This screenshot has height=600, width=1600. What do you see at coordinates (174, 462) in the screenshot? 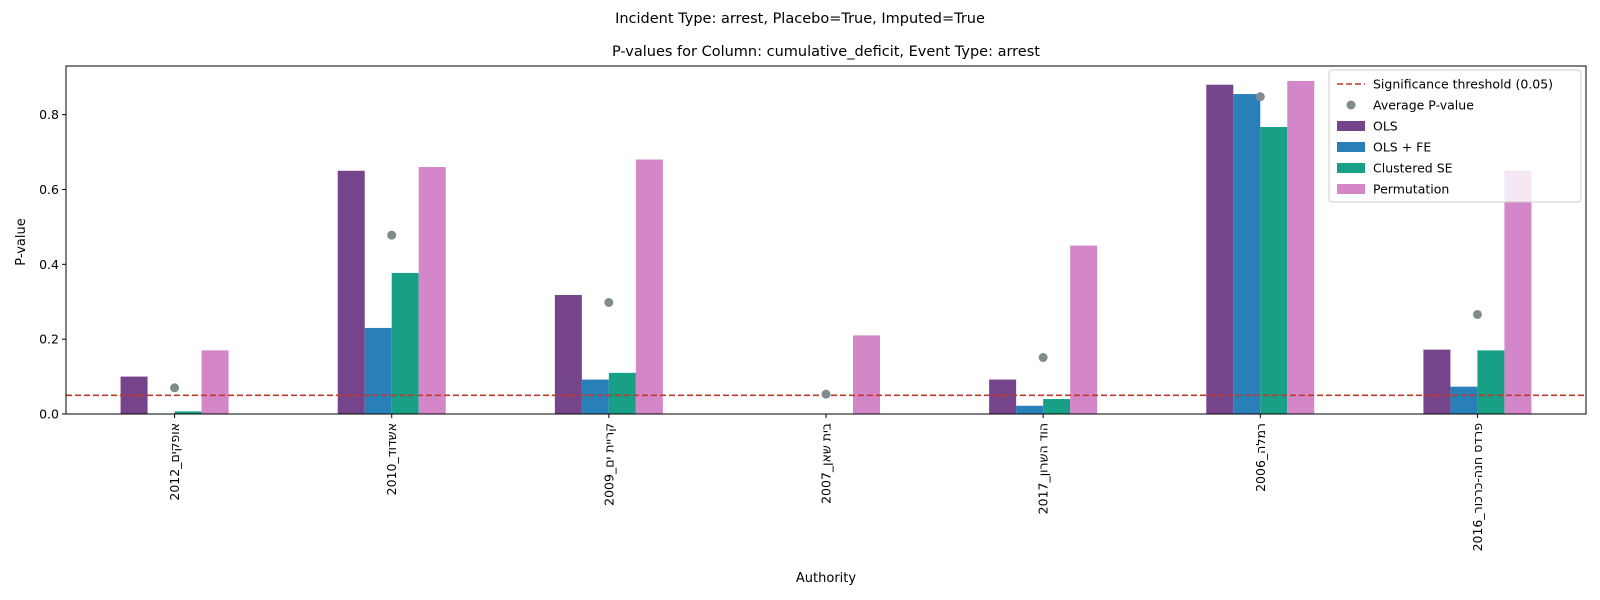
I see `x-tick-label-0: אופקים_2012` at bounding box center [174, 462].